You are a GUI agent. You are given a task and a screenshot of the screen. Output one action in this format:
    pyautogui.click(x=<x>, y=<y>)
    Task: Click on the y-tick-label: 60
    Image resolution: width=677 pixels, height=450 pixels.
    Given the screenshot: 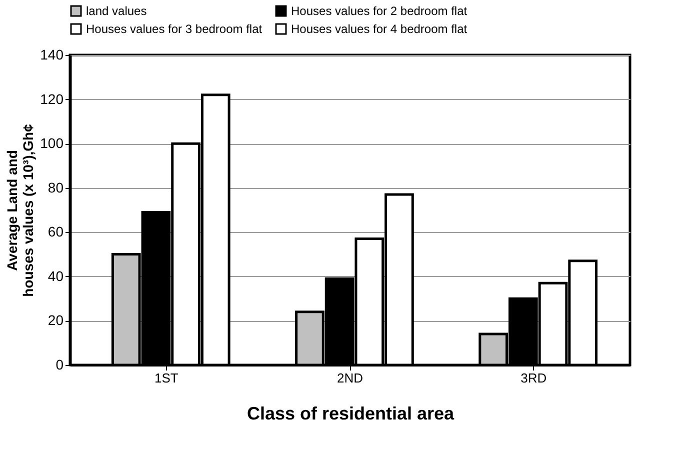 What is the action you would take?
    pyautogui.click(x=56, y=232)
    